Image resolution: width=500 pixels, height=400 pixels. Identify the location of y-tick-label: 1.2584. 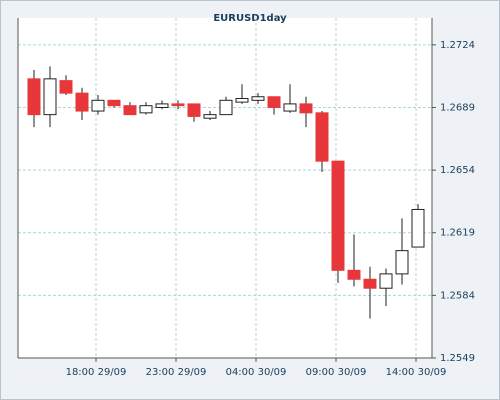
(457, 295).